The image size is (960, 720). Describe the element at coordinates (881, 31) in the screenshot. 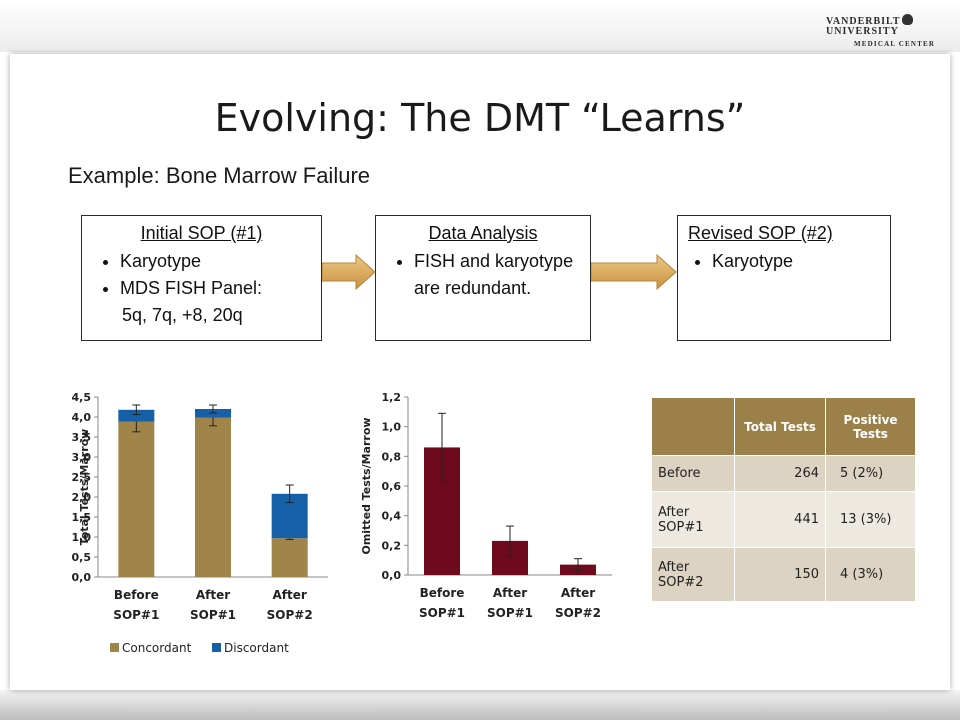

I see `vanderbilt-logo: VANDERBILTUNIVERSITY MEDICAL CENTER` at that location.